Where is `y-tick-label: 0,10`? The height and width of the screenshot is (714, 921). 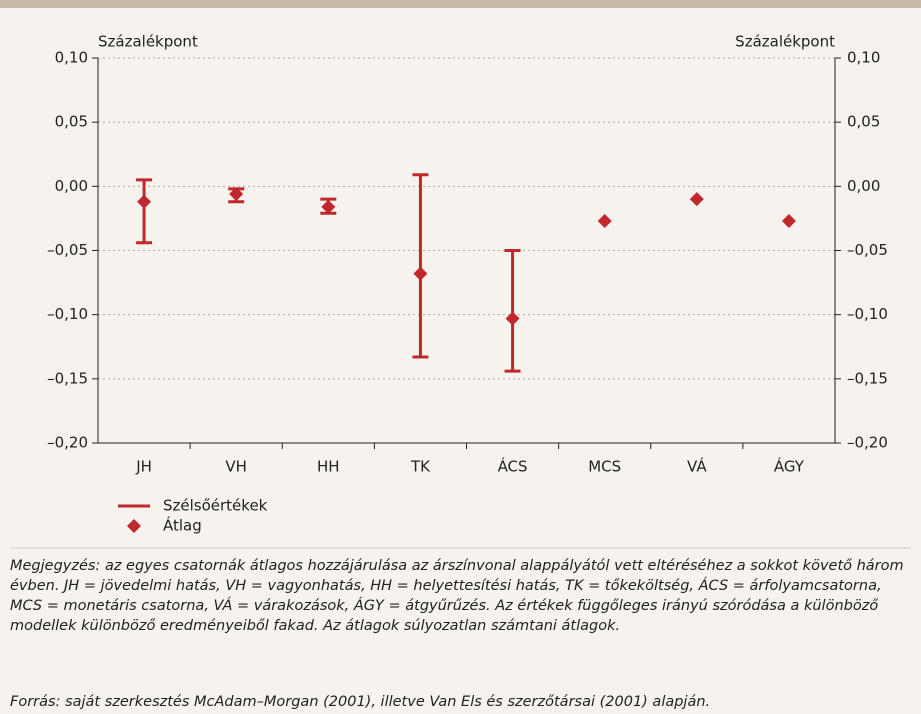 y-tick-label: 0,10 is located at coordinates (71, 58).